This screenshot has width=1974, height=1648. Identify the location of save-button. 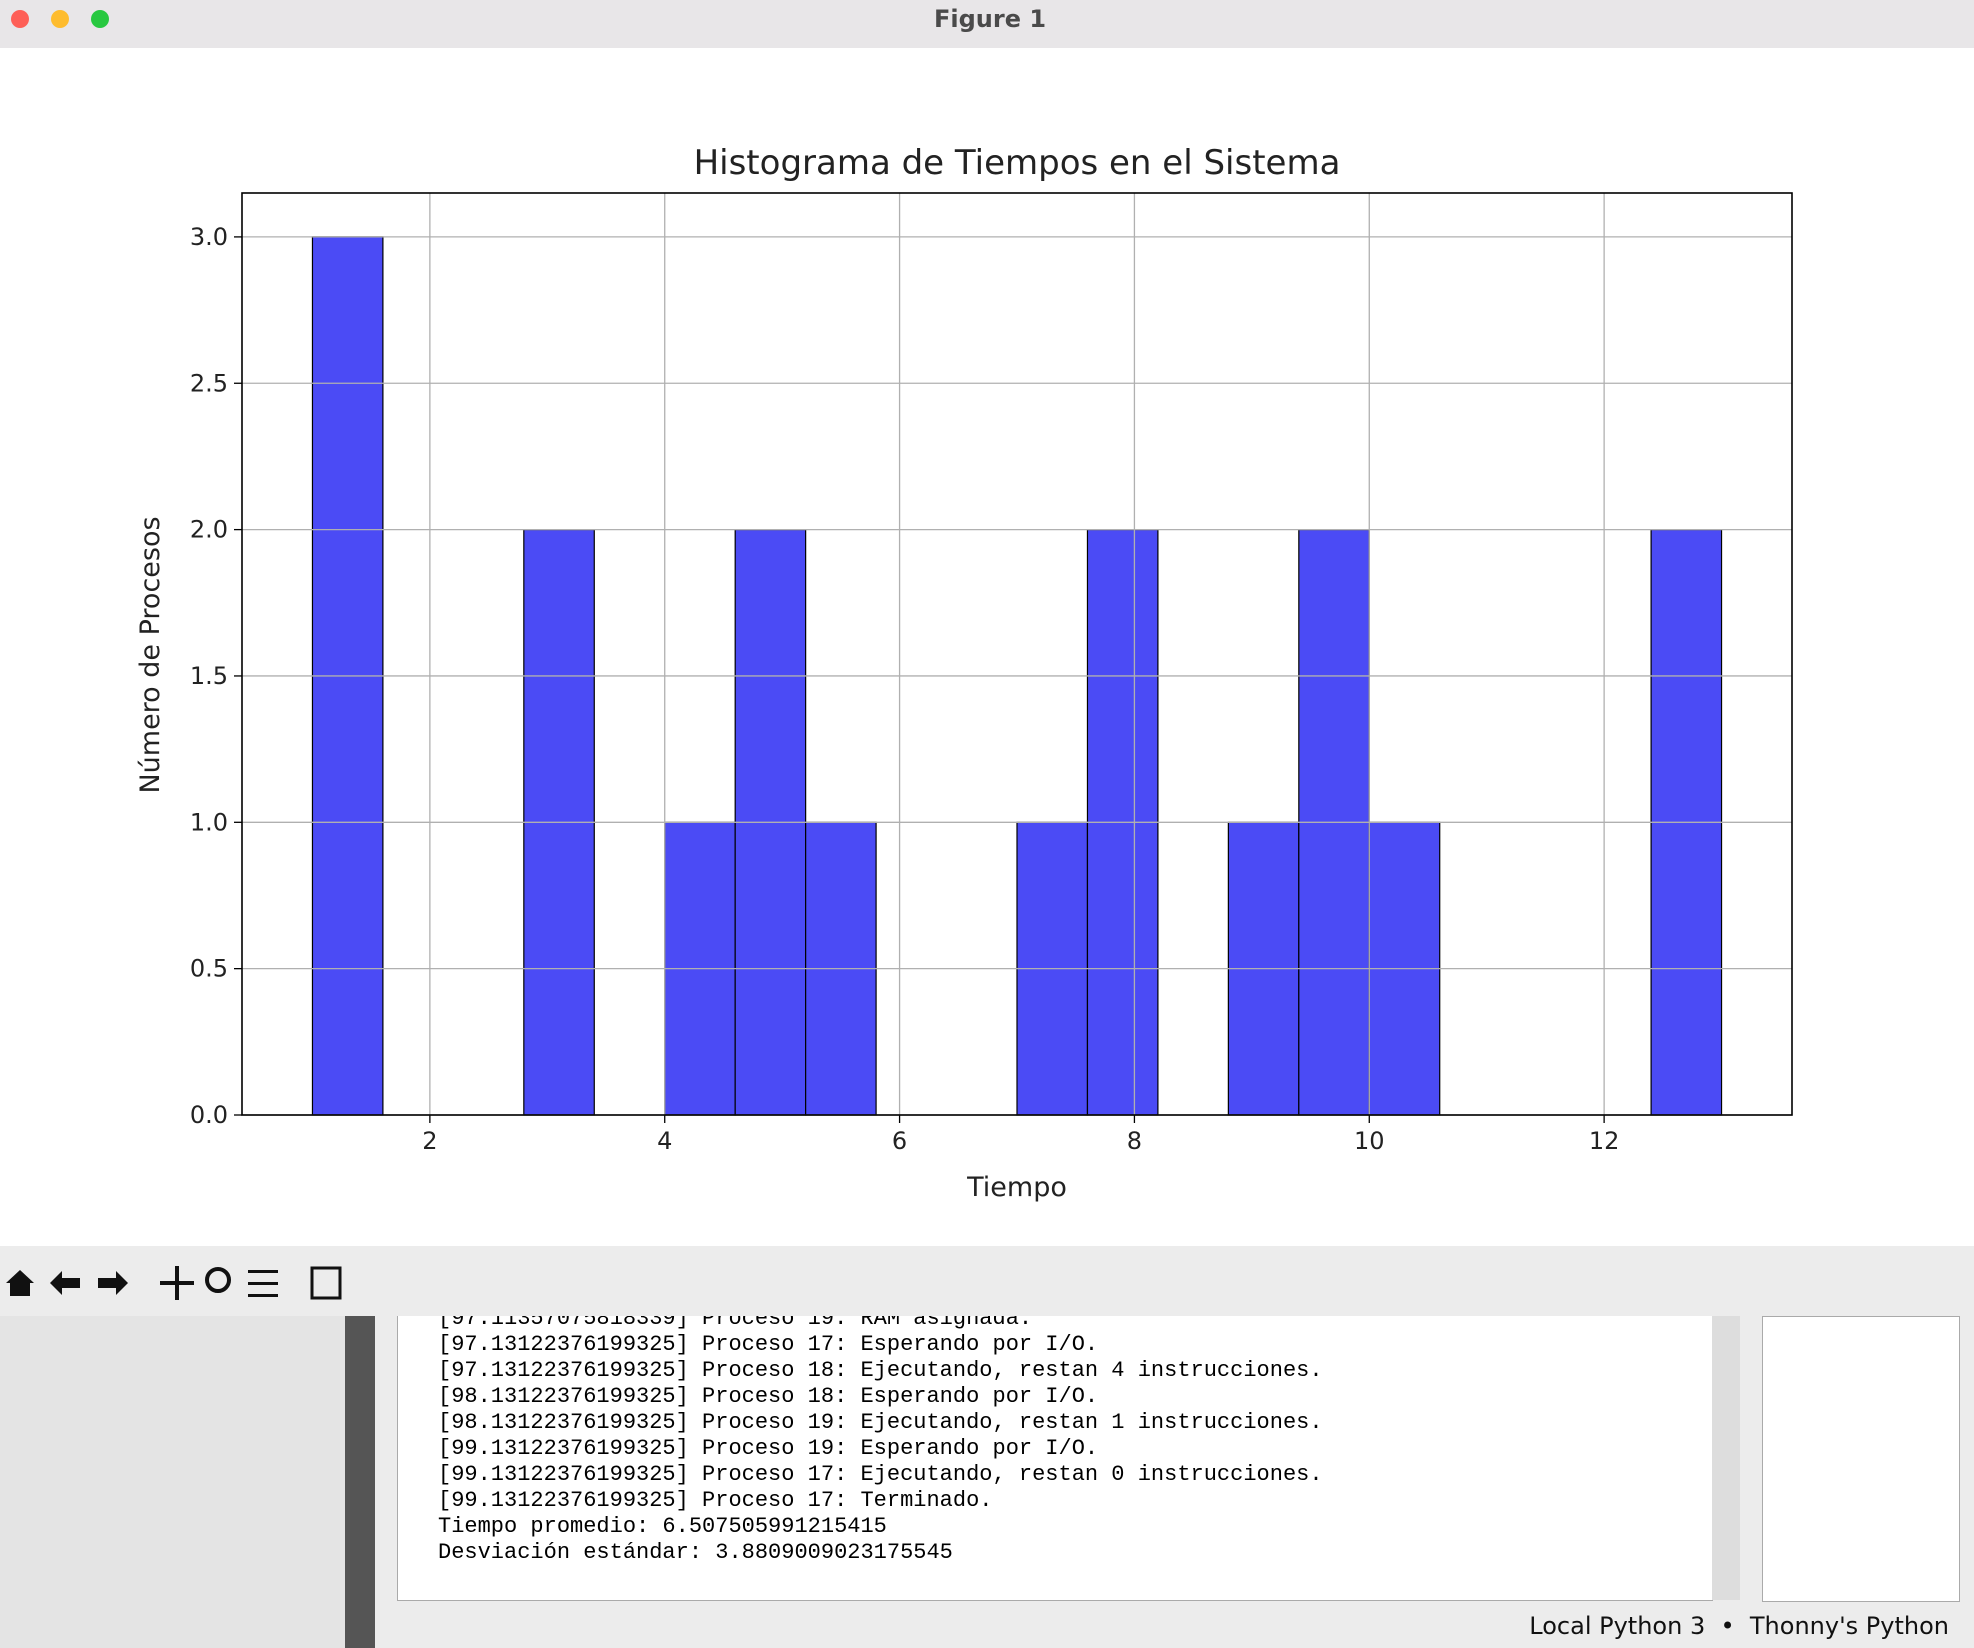
(326, 1283).